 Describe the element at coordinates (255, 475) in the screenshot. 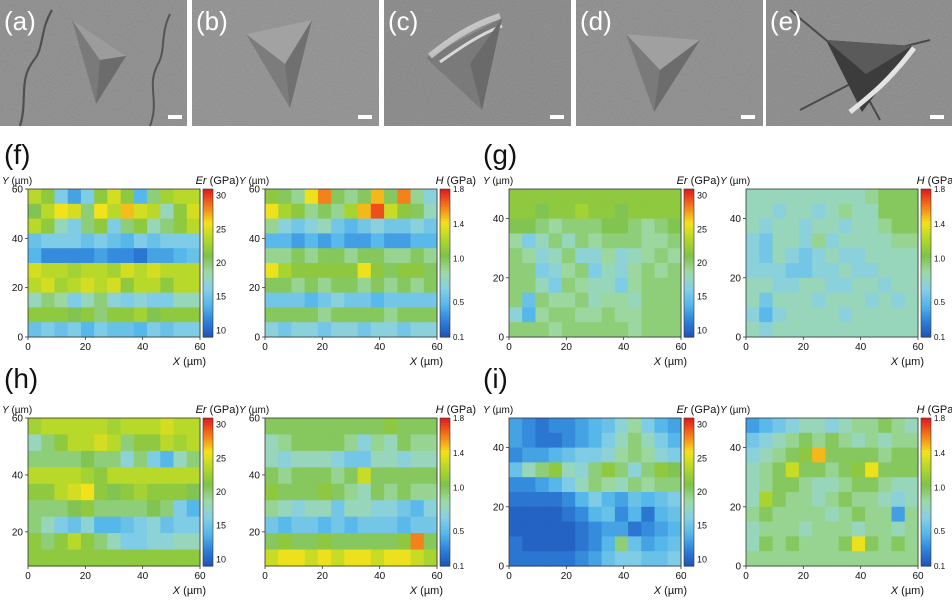

I see `y-tick-label: 40` at that location.